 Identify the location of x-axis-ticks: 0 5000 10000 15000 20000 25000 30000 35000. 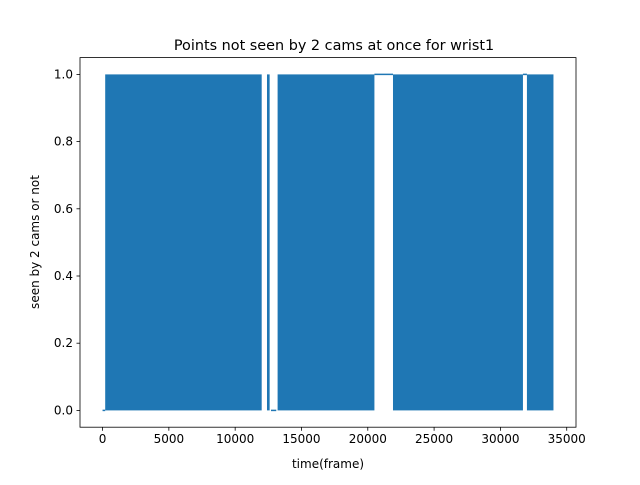
(342, 436).